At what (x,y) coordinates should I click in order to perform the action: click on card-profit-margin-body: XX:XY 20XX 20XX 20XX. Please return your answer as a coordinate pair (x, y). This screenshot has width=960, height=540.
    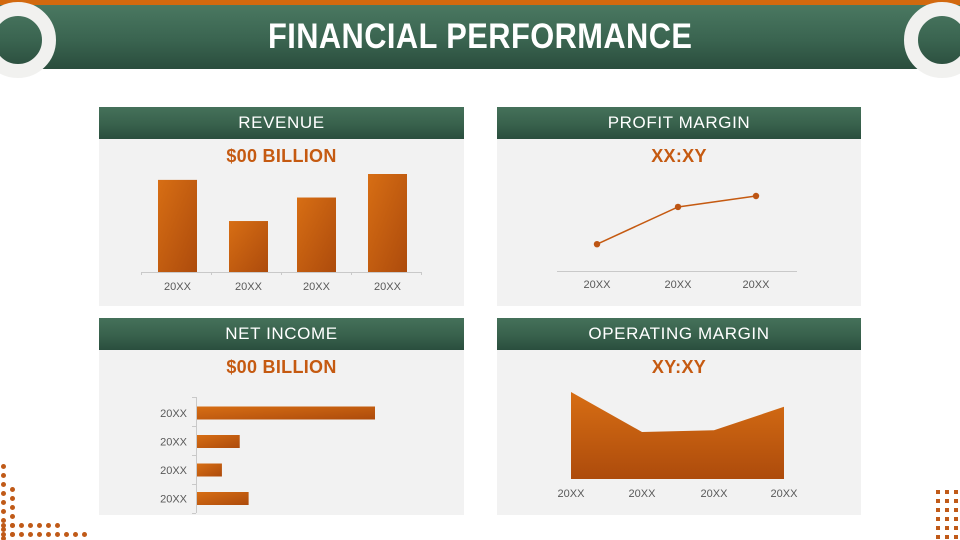
    Looking at the image, I should click on (679, 222).